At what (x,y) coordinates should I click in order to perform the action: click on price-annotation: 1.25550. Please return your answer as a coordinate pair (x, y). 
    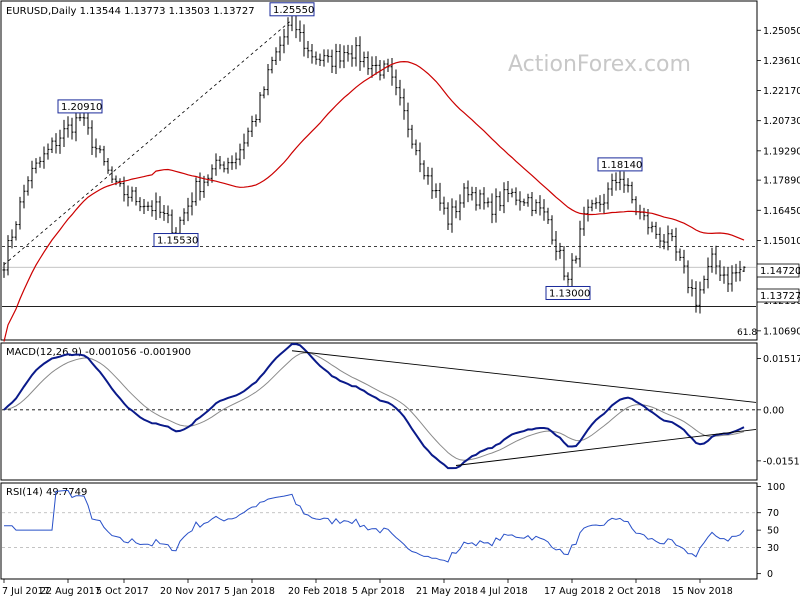
    Looking at the image, I should click on (292, 11).